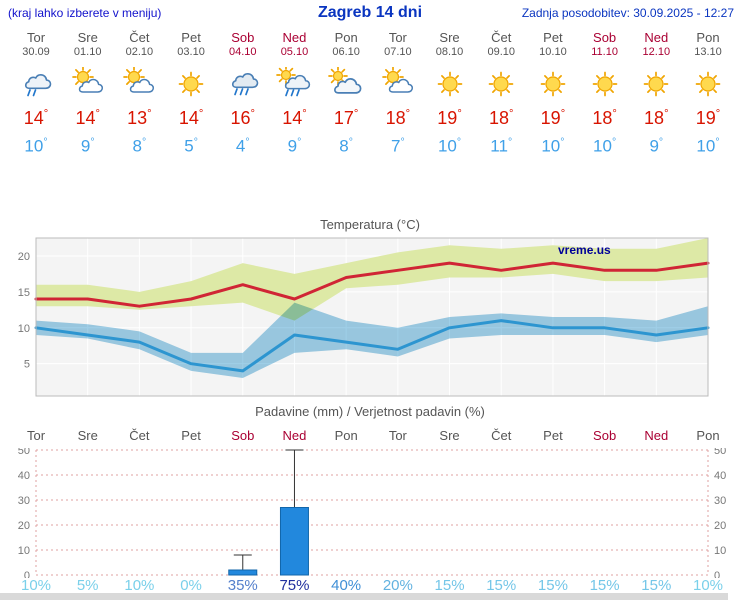 Image resolution: width=740 pixels, height=600 pixels. I want to click on day-column: Ned 12.10 18° 9°, so click(656, 93).